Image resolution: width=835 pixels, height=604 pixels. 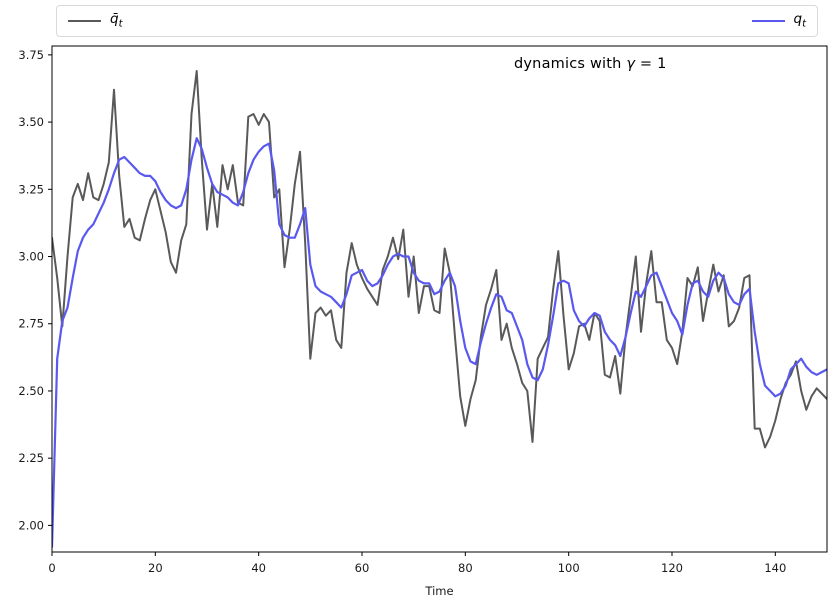 I want to click on y-tick-label: 3.00, so click(x=31, y=257).